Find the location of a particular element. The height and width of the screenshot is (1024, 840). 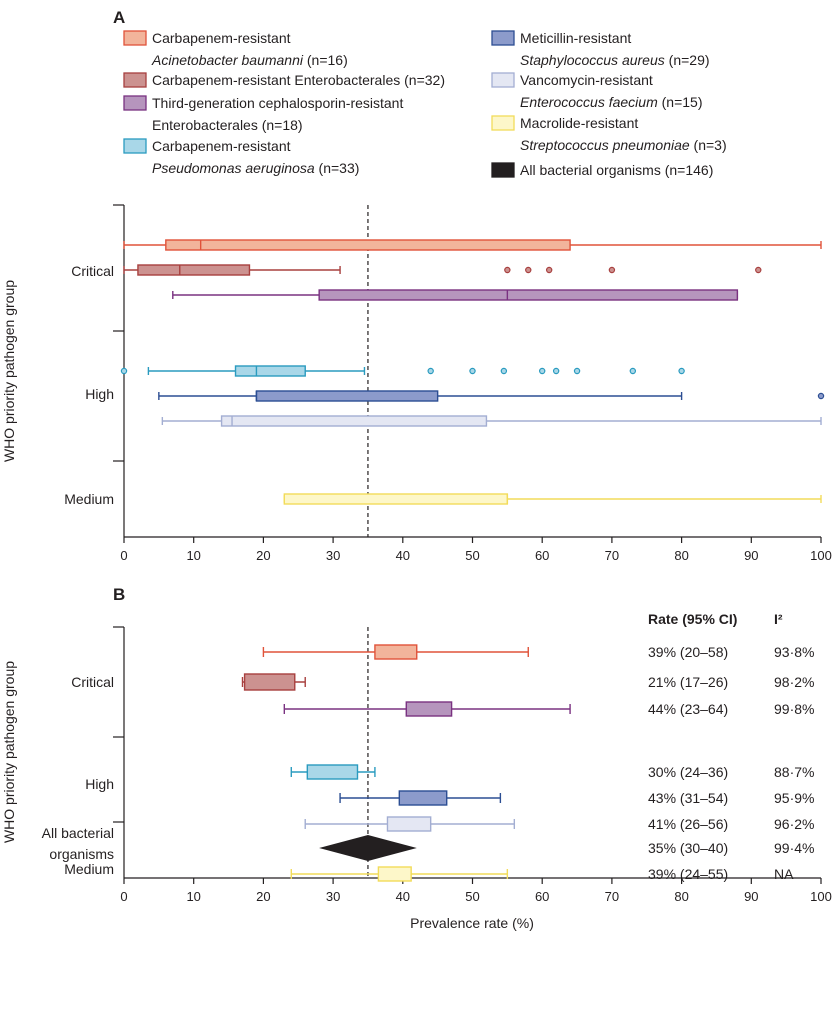

x-tick-label-a-50: 50 is located at coordinates (472, 555).